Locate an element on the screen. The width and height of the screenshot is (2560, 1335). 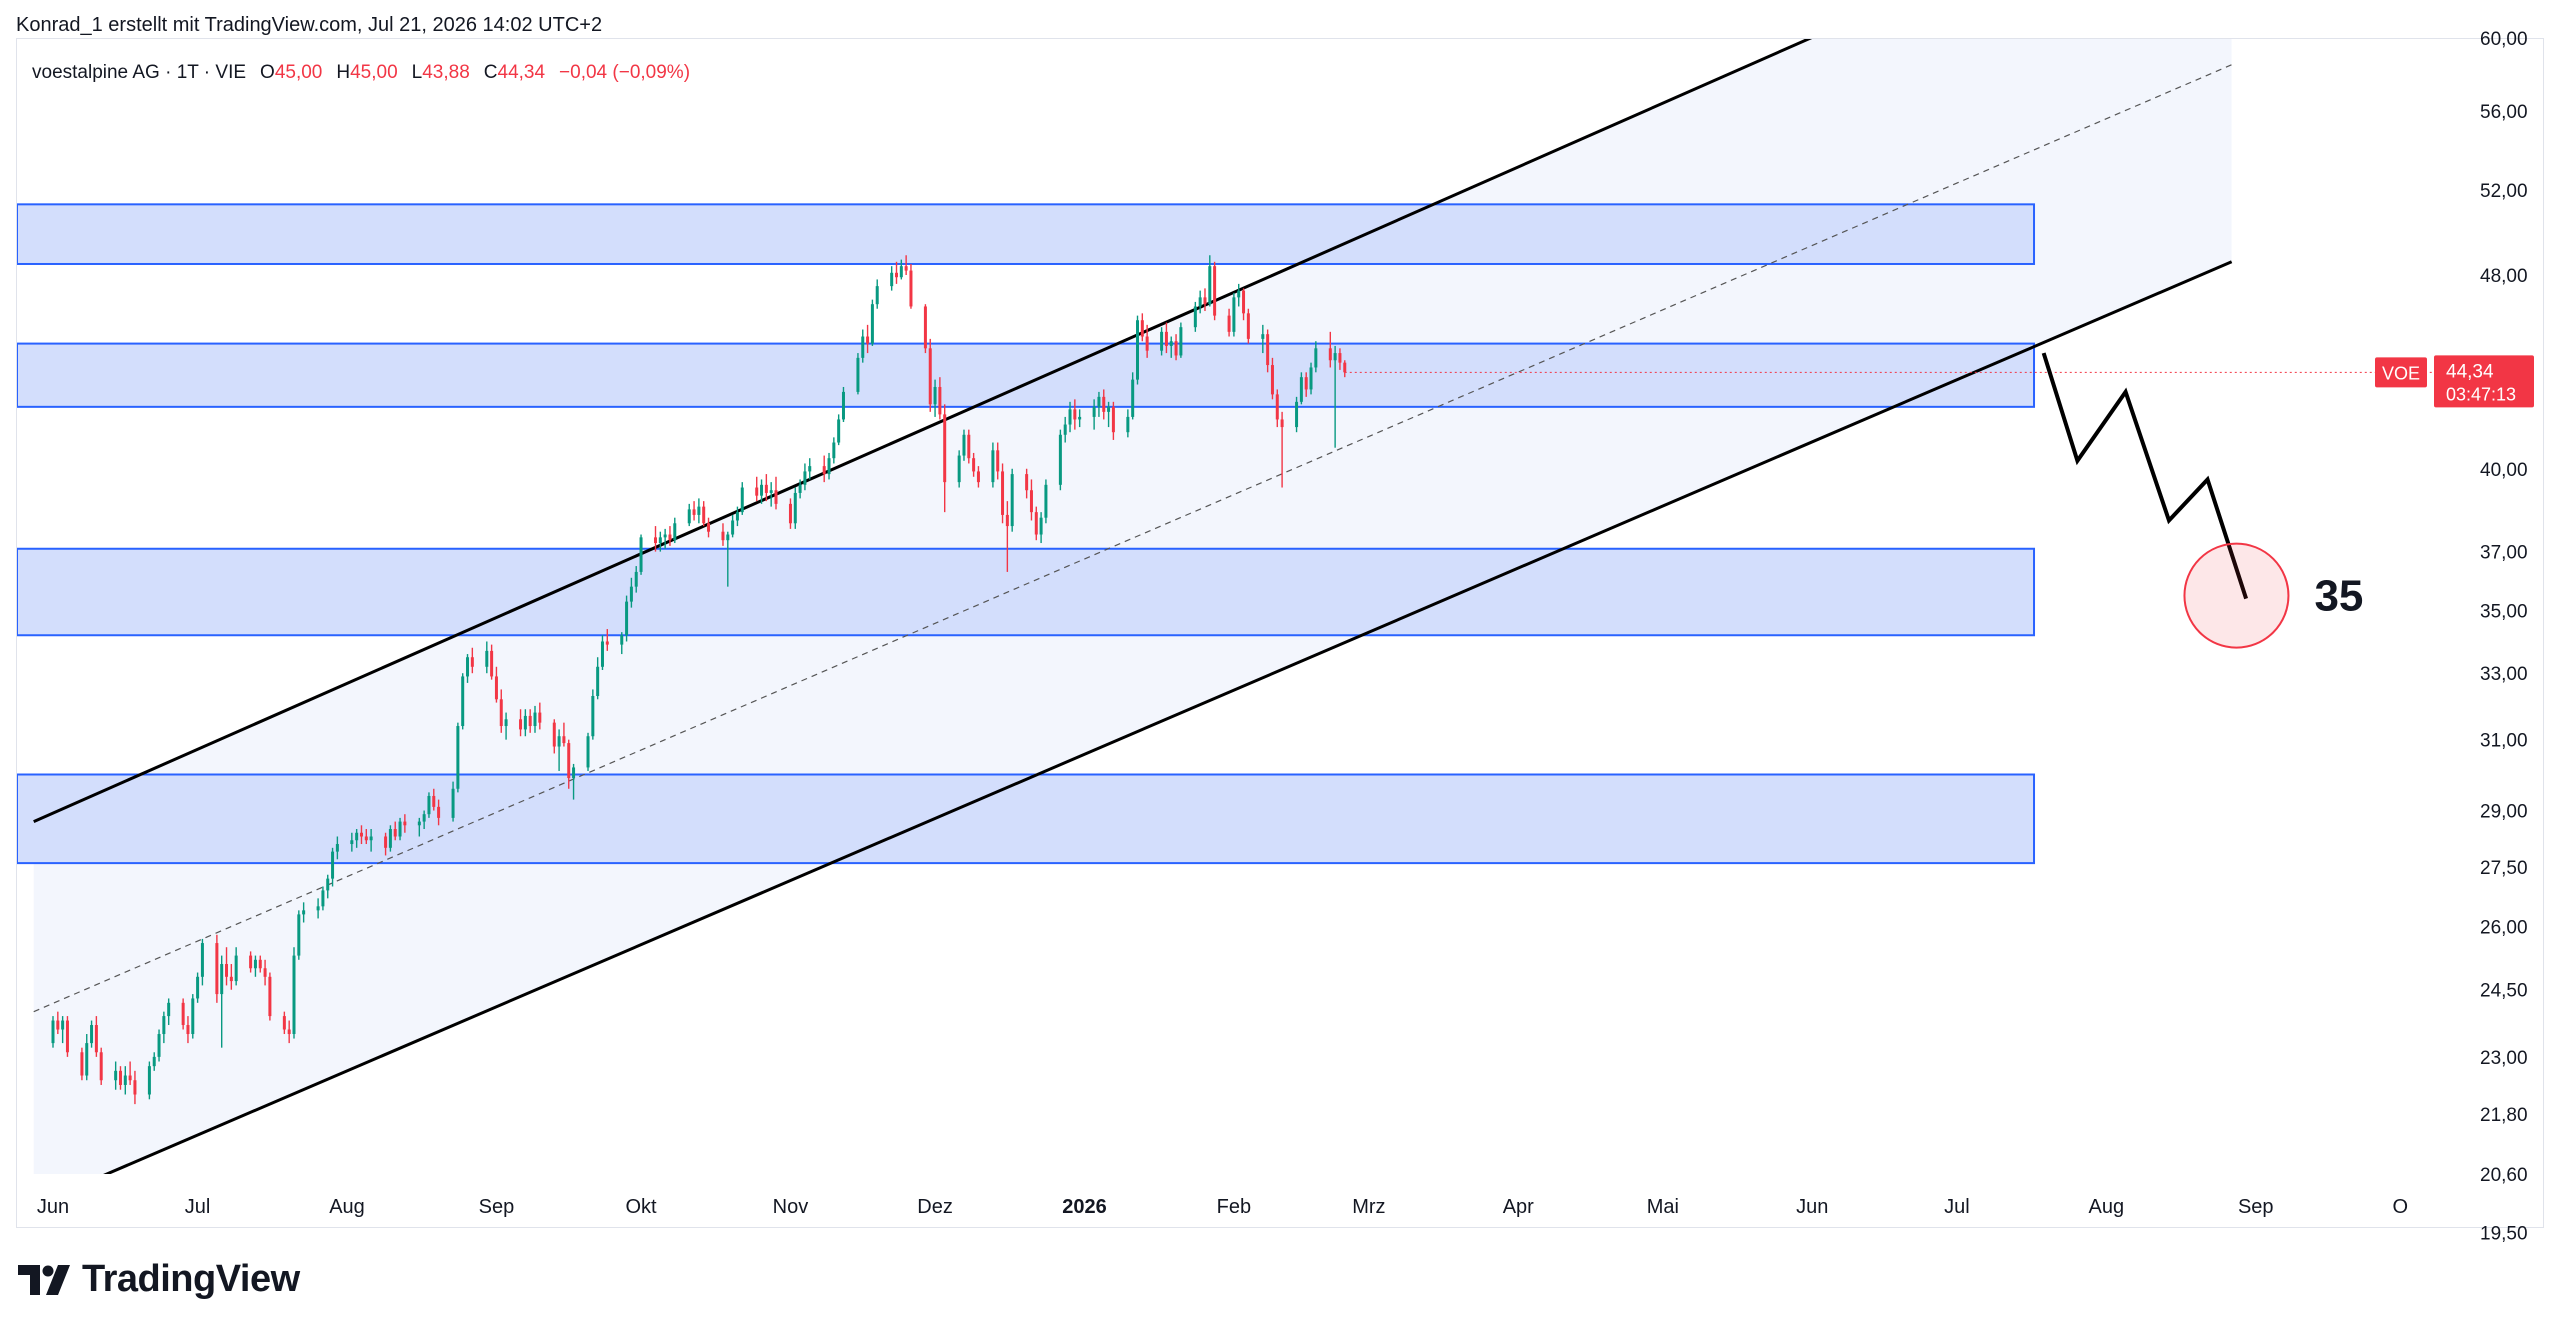
target-label: 35 is located at coordinates (2338, 596).